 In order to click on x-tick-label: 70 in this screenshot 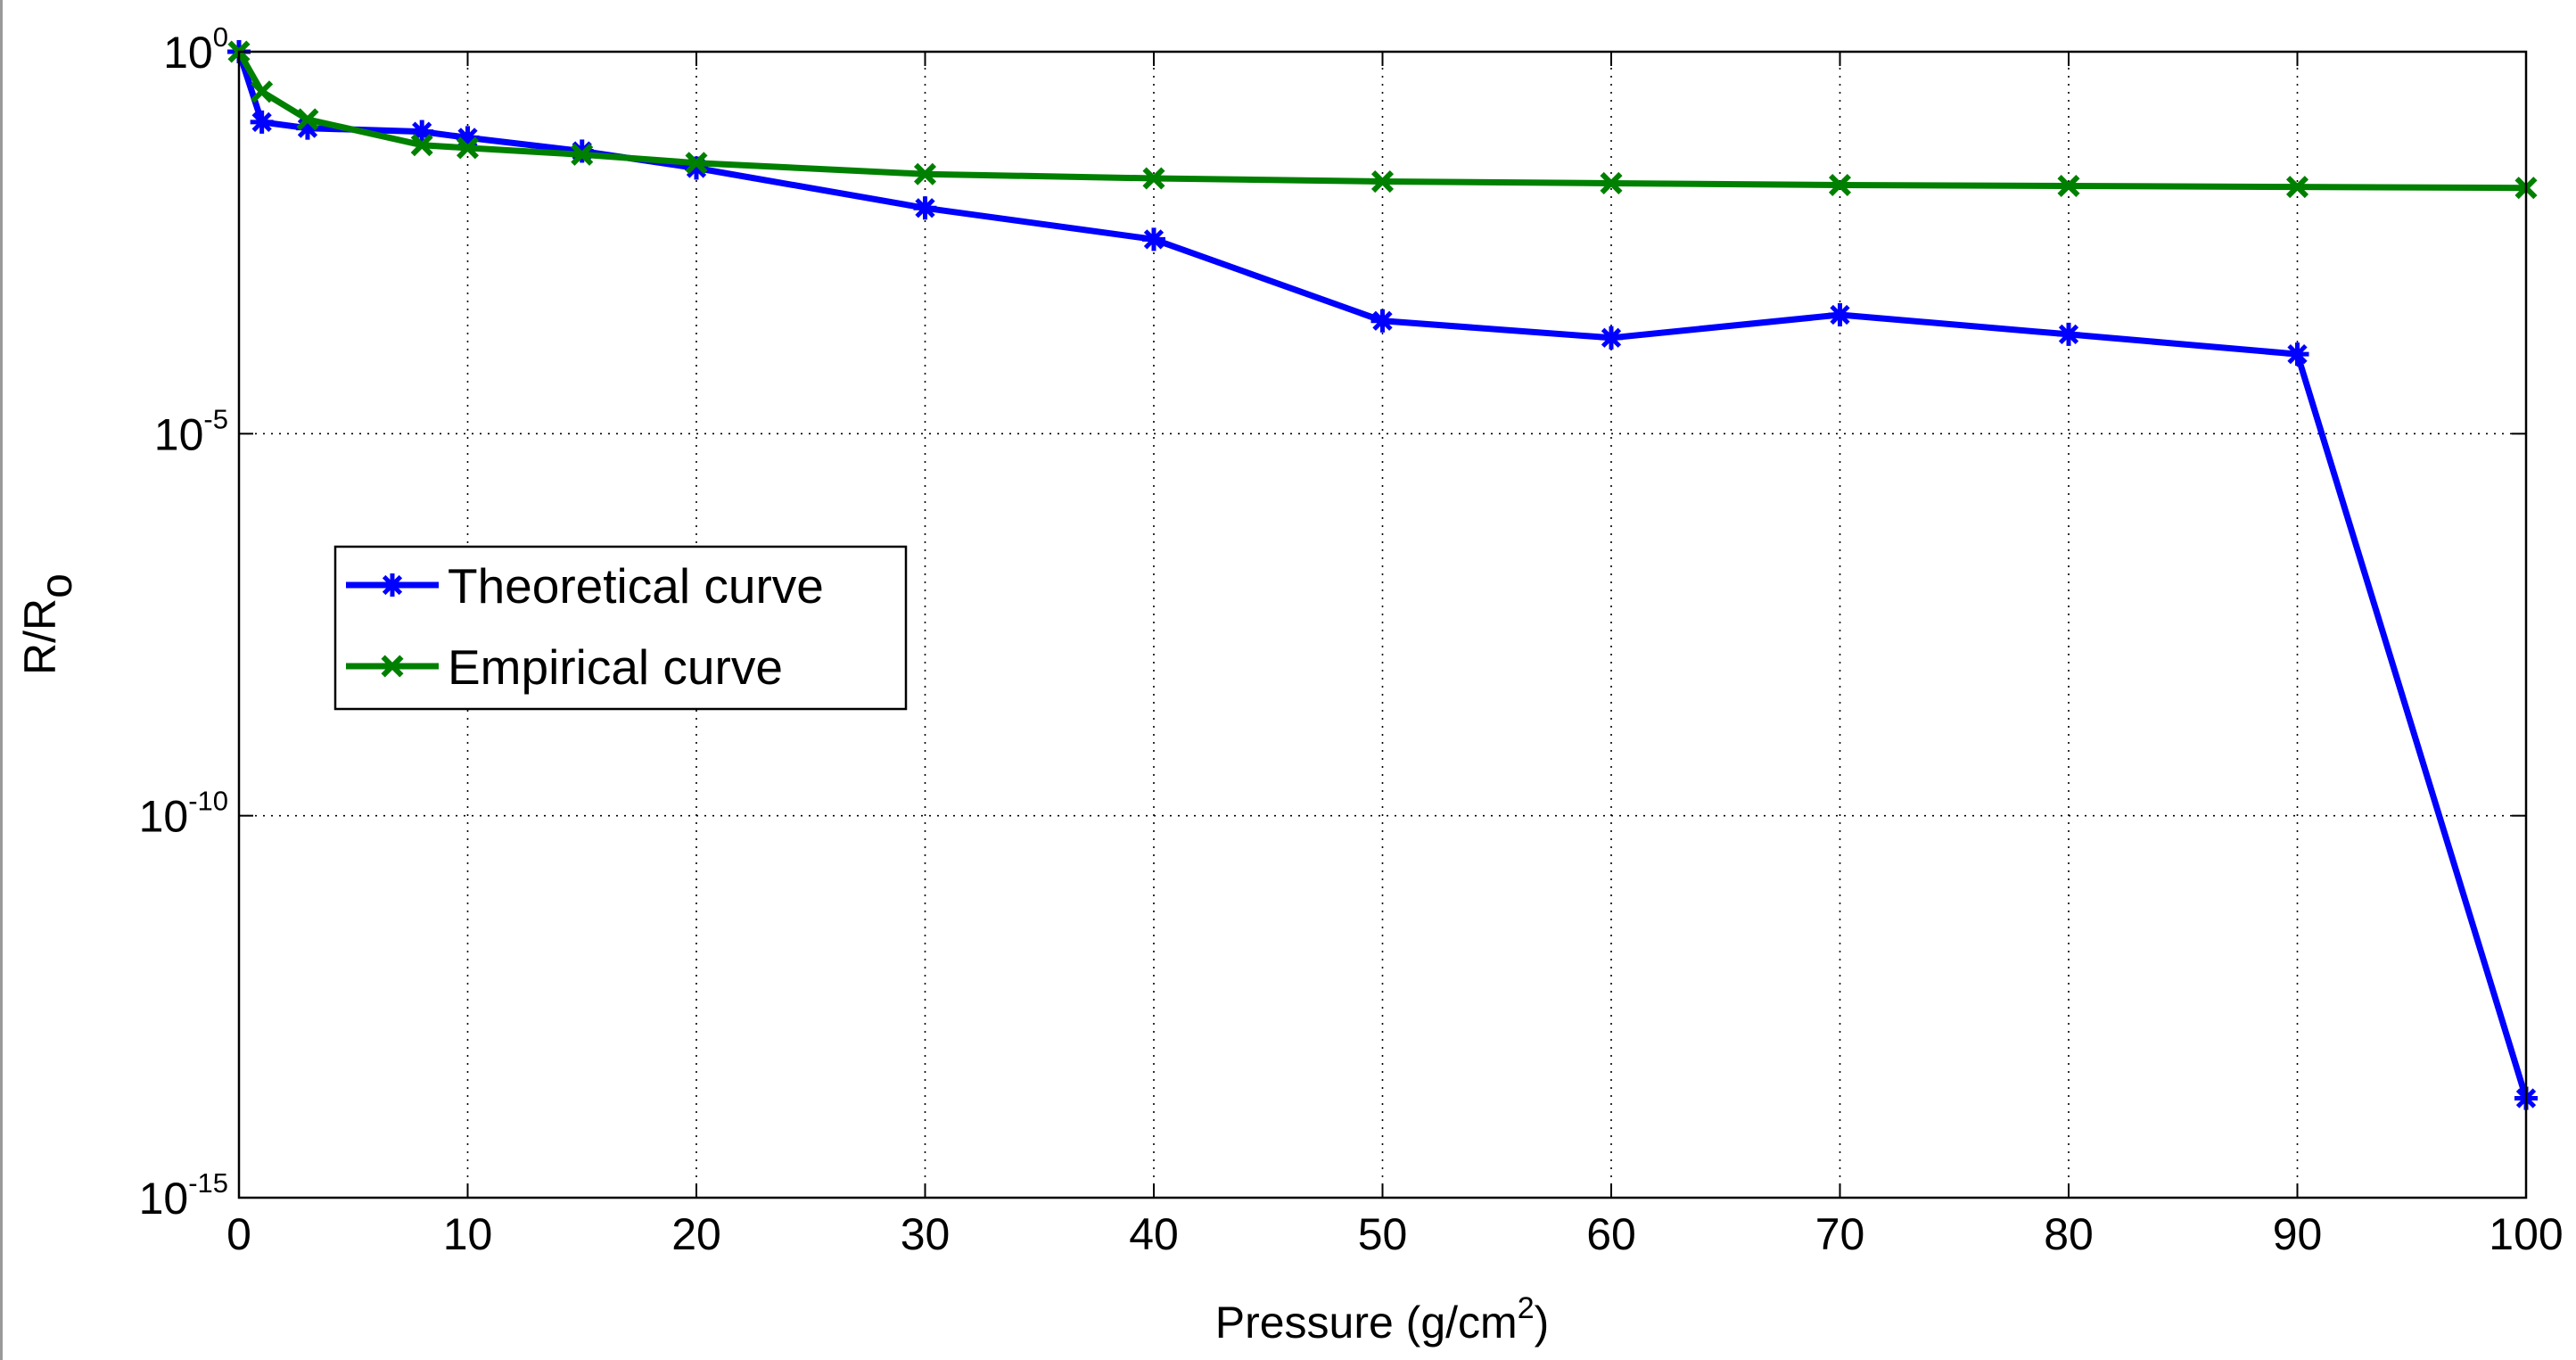, I will do `click(1840, 1234)`.